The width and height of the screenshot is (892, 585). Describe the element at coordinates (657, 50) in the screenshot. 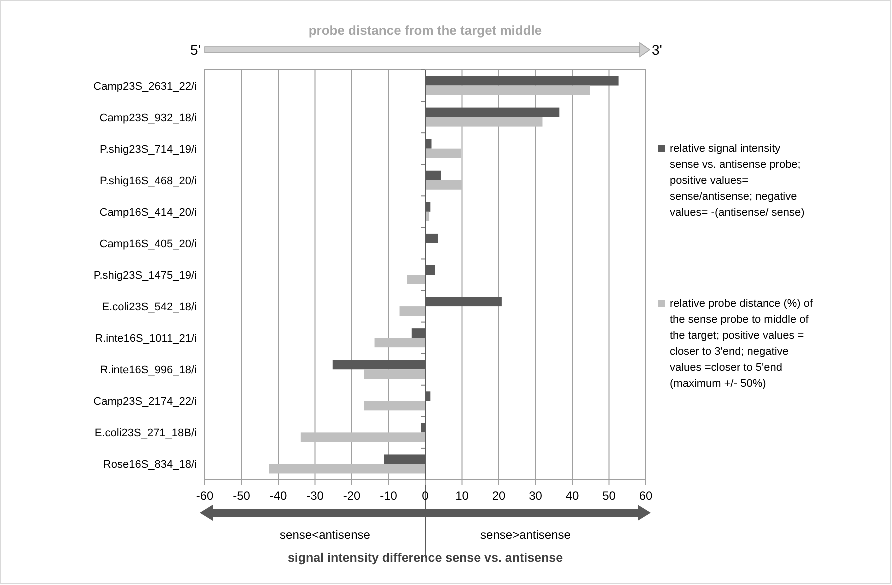

I see `text: 3'` at that location.